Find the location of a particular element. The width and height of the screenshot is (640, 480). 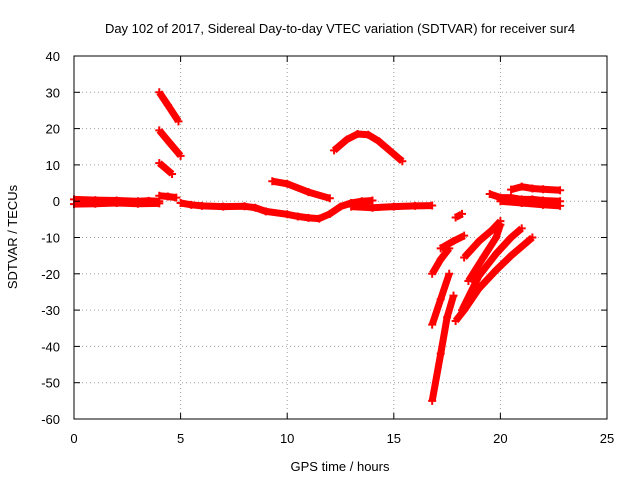

y-tick-label: -60 is located at coordinates (50, 419).